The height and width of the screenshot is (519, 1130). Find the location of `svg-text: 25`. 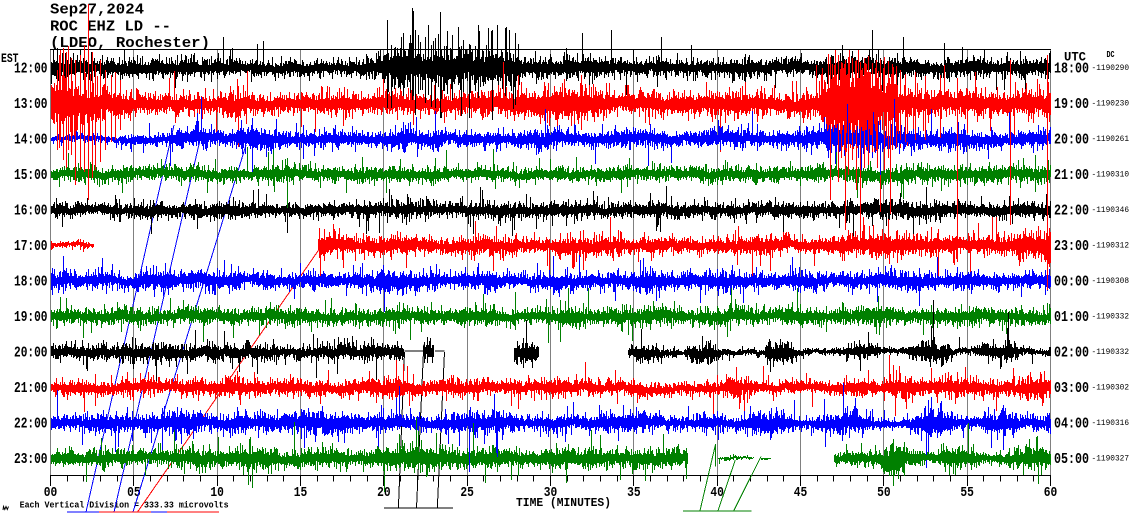

svg-text: 25 is located at coordinates (467, 493).